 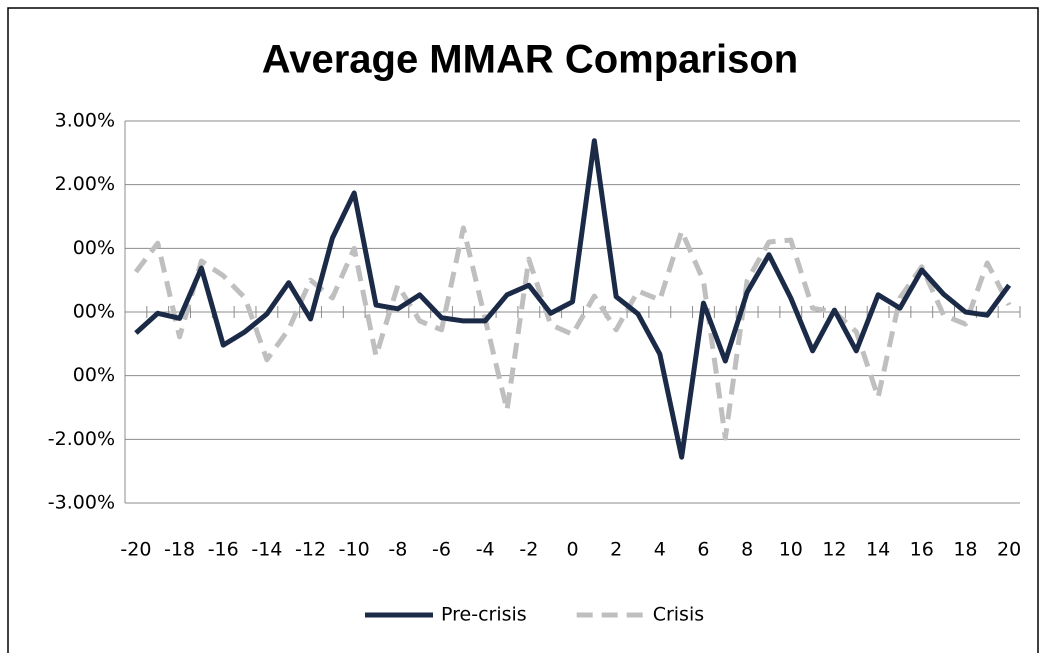 I want to click on y-tick-label: 2.00%, so click(x=85, y=184).